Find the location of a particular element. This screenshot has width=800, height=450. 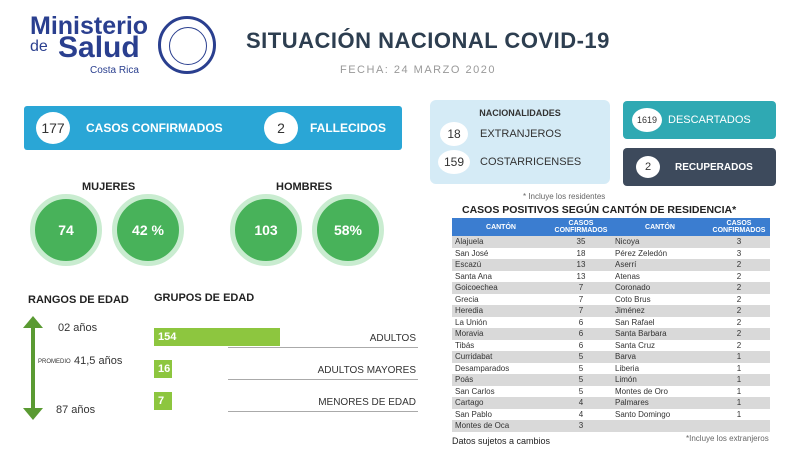

canton: Jiménez is located at coordinates (660, 311).